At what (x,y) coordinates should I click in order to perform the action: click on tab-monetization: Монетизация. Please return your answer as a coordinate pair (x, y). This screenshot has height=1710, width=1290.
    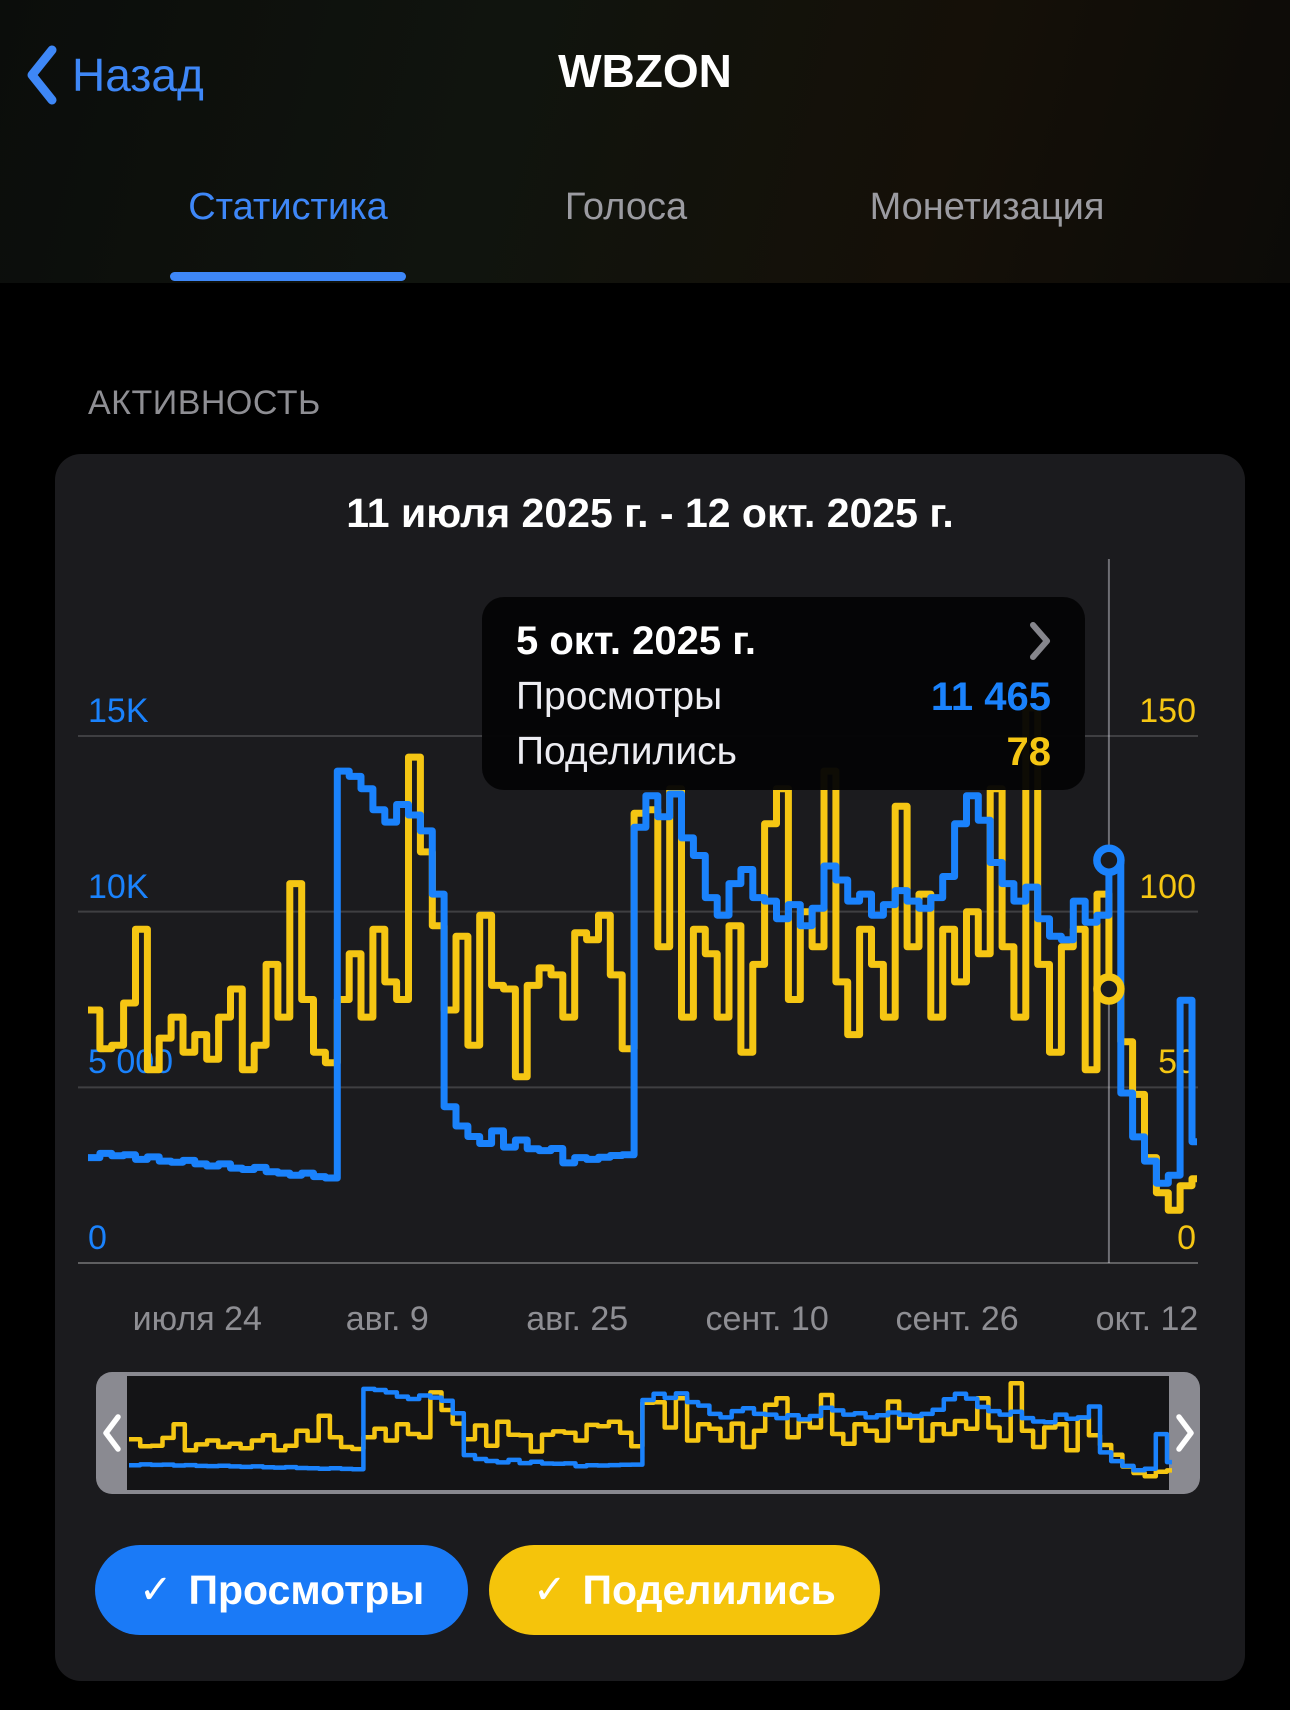
    Looking at the image, I should click on (987, 207).